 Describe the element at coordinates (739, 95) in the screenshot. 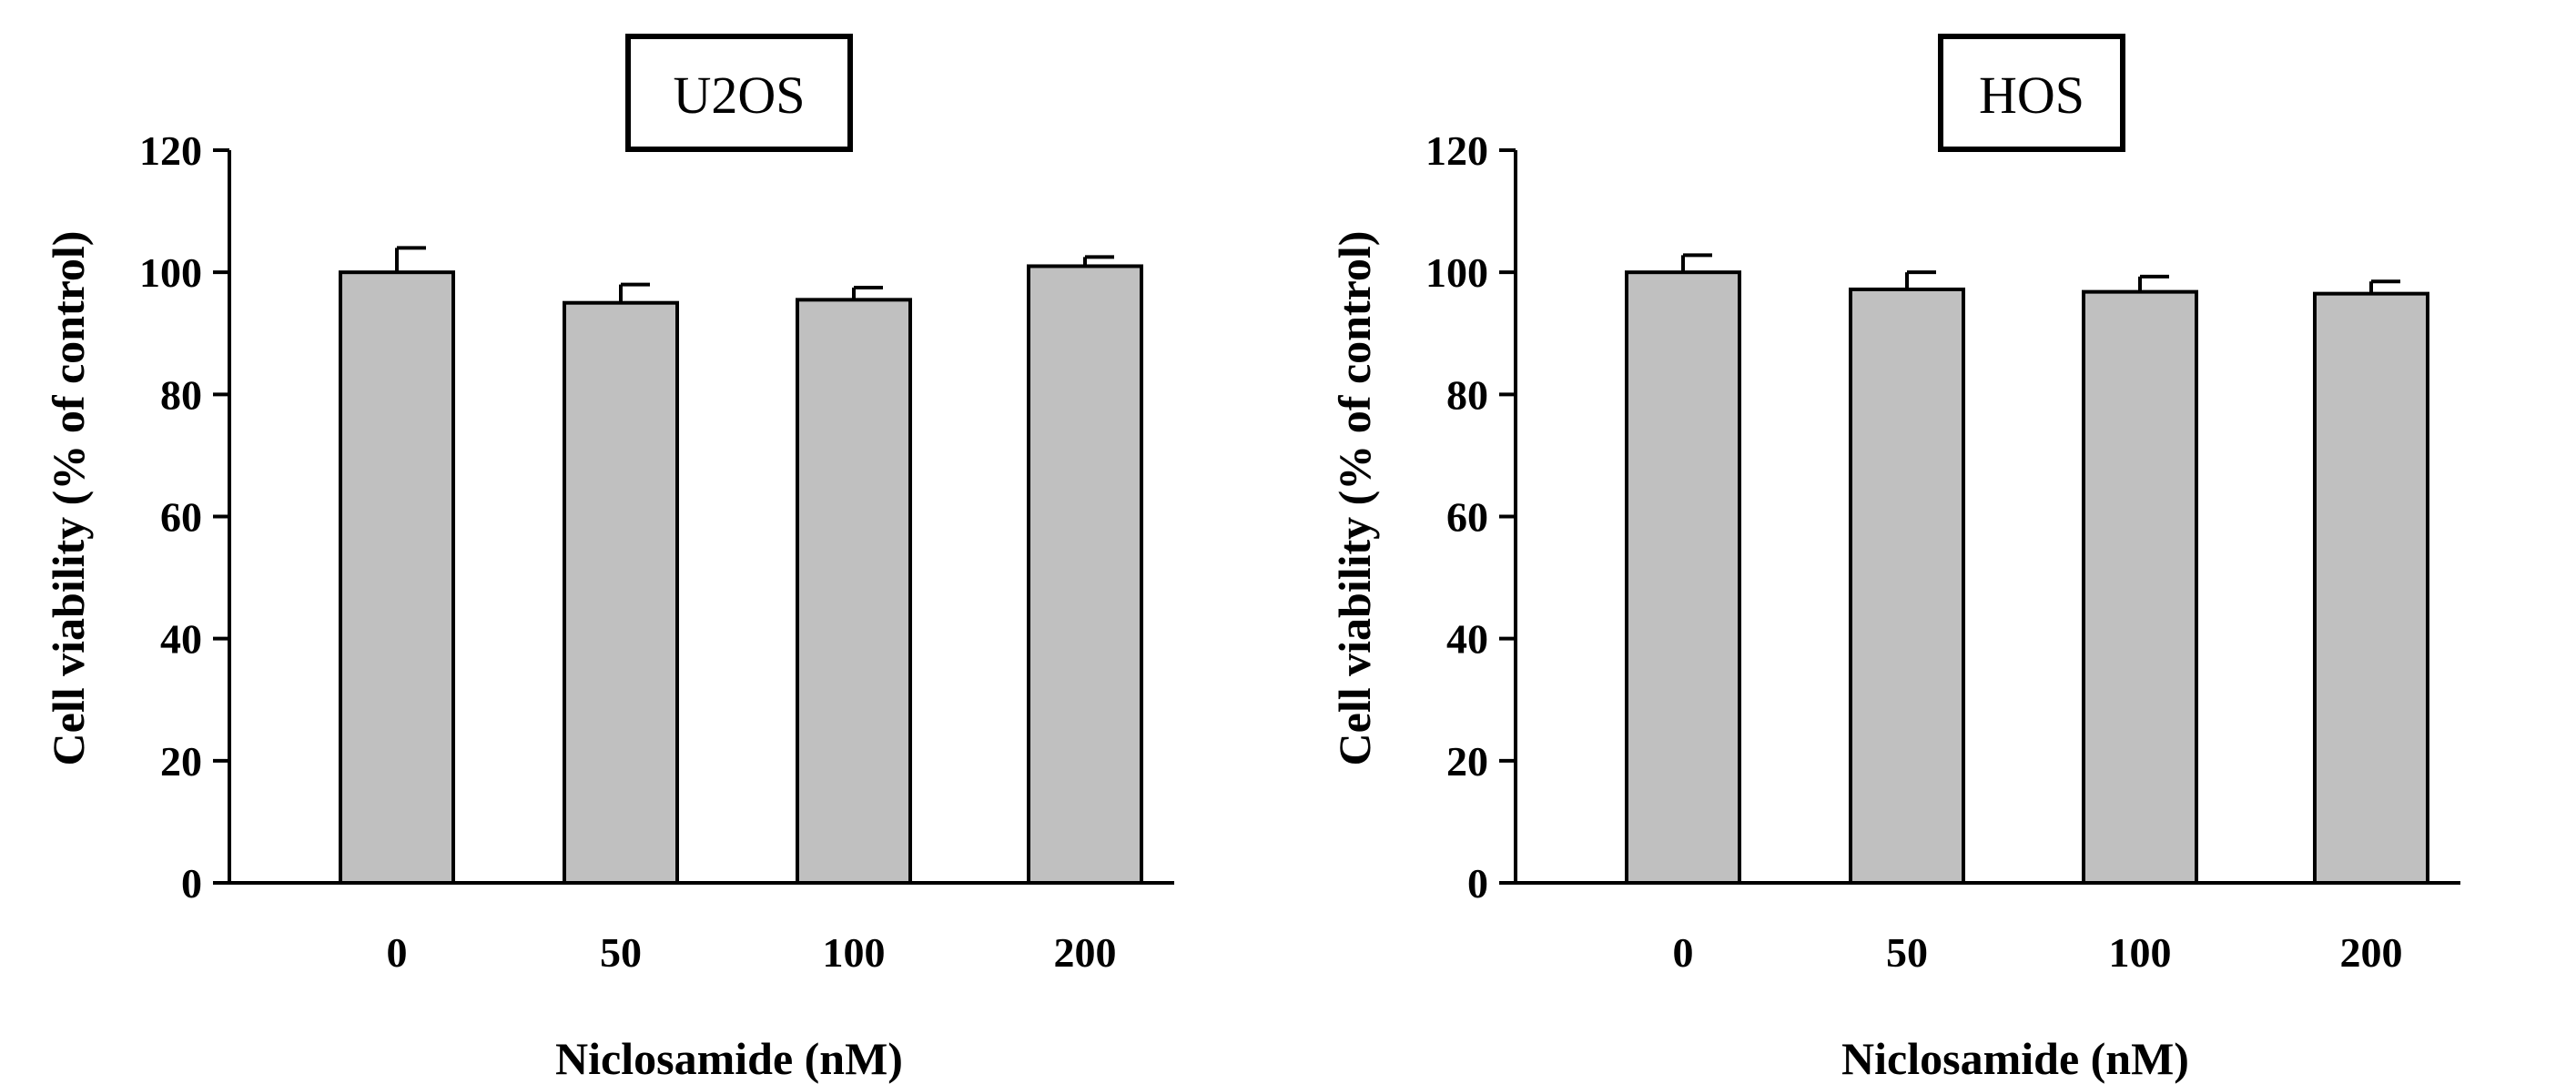

I see `chart-title: U2OS` at that location.